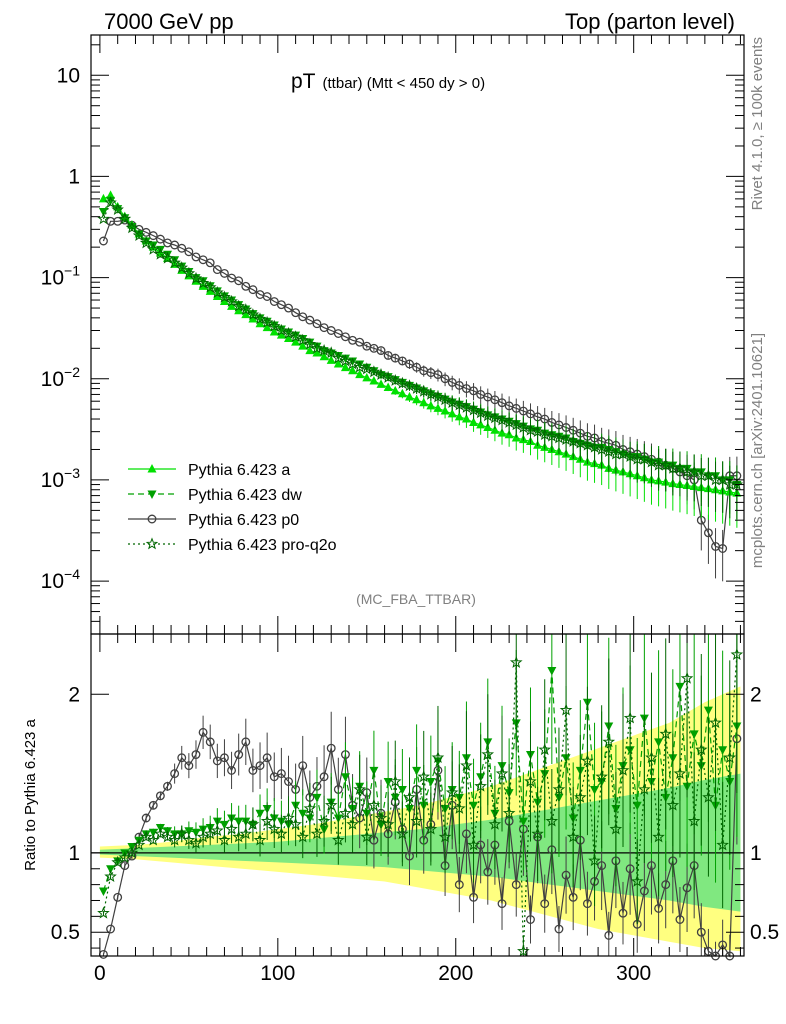 The image size is (786, 1024). What do you see at coordinates (100, 973) in the screenshot?
I see `x-tick-label: 0` at bounding box center [100, 973].